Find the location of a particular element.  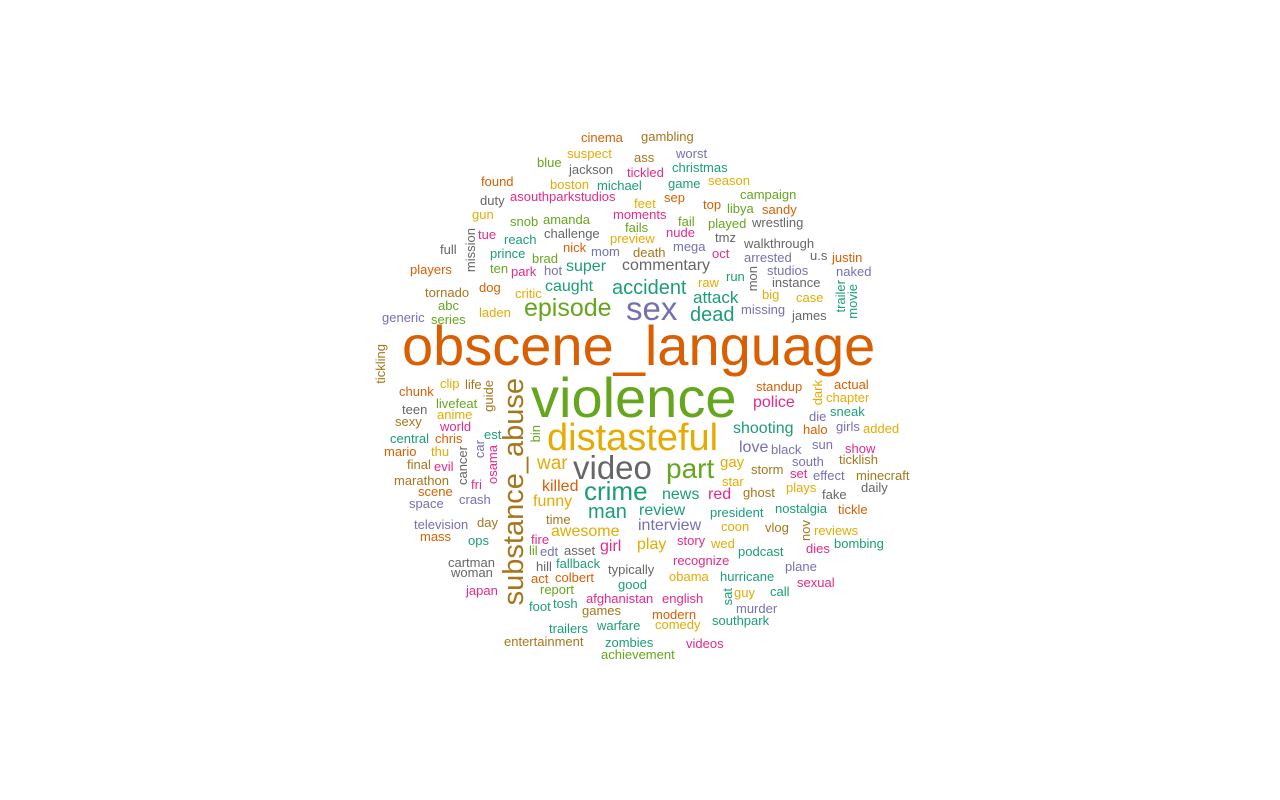

word-challenge: challenge is located at coordinates (572, 233).